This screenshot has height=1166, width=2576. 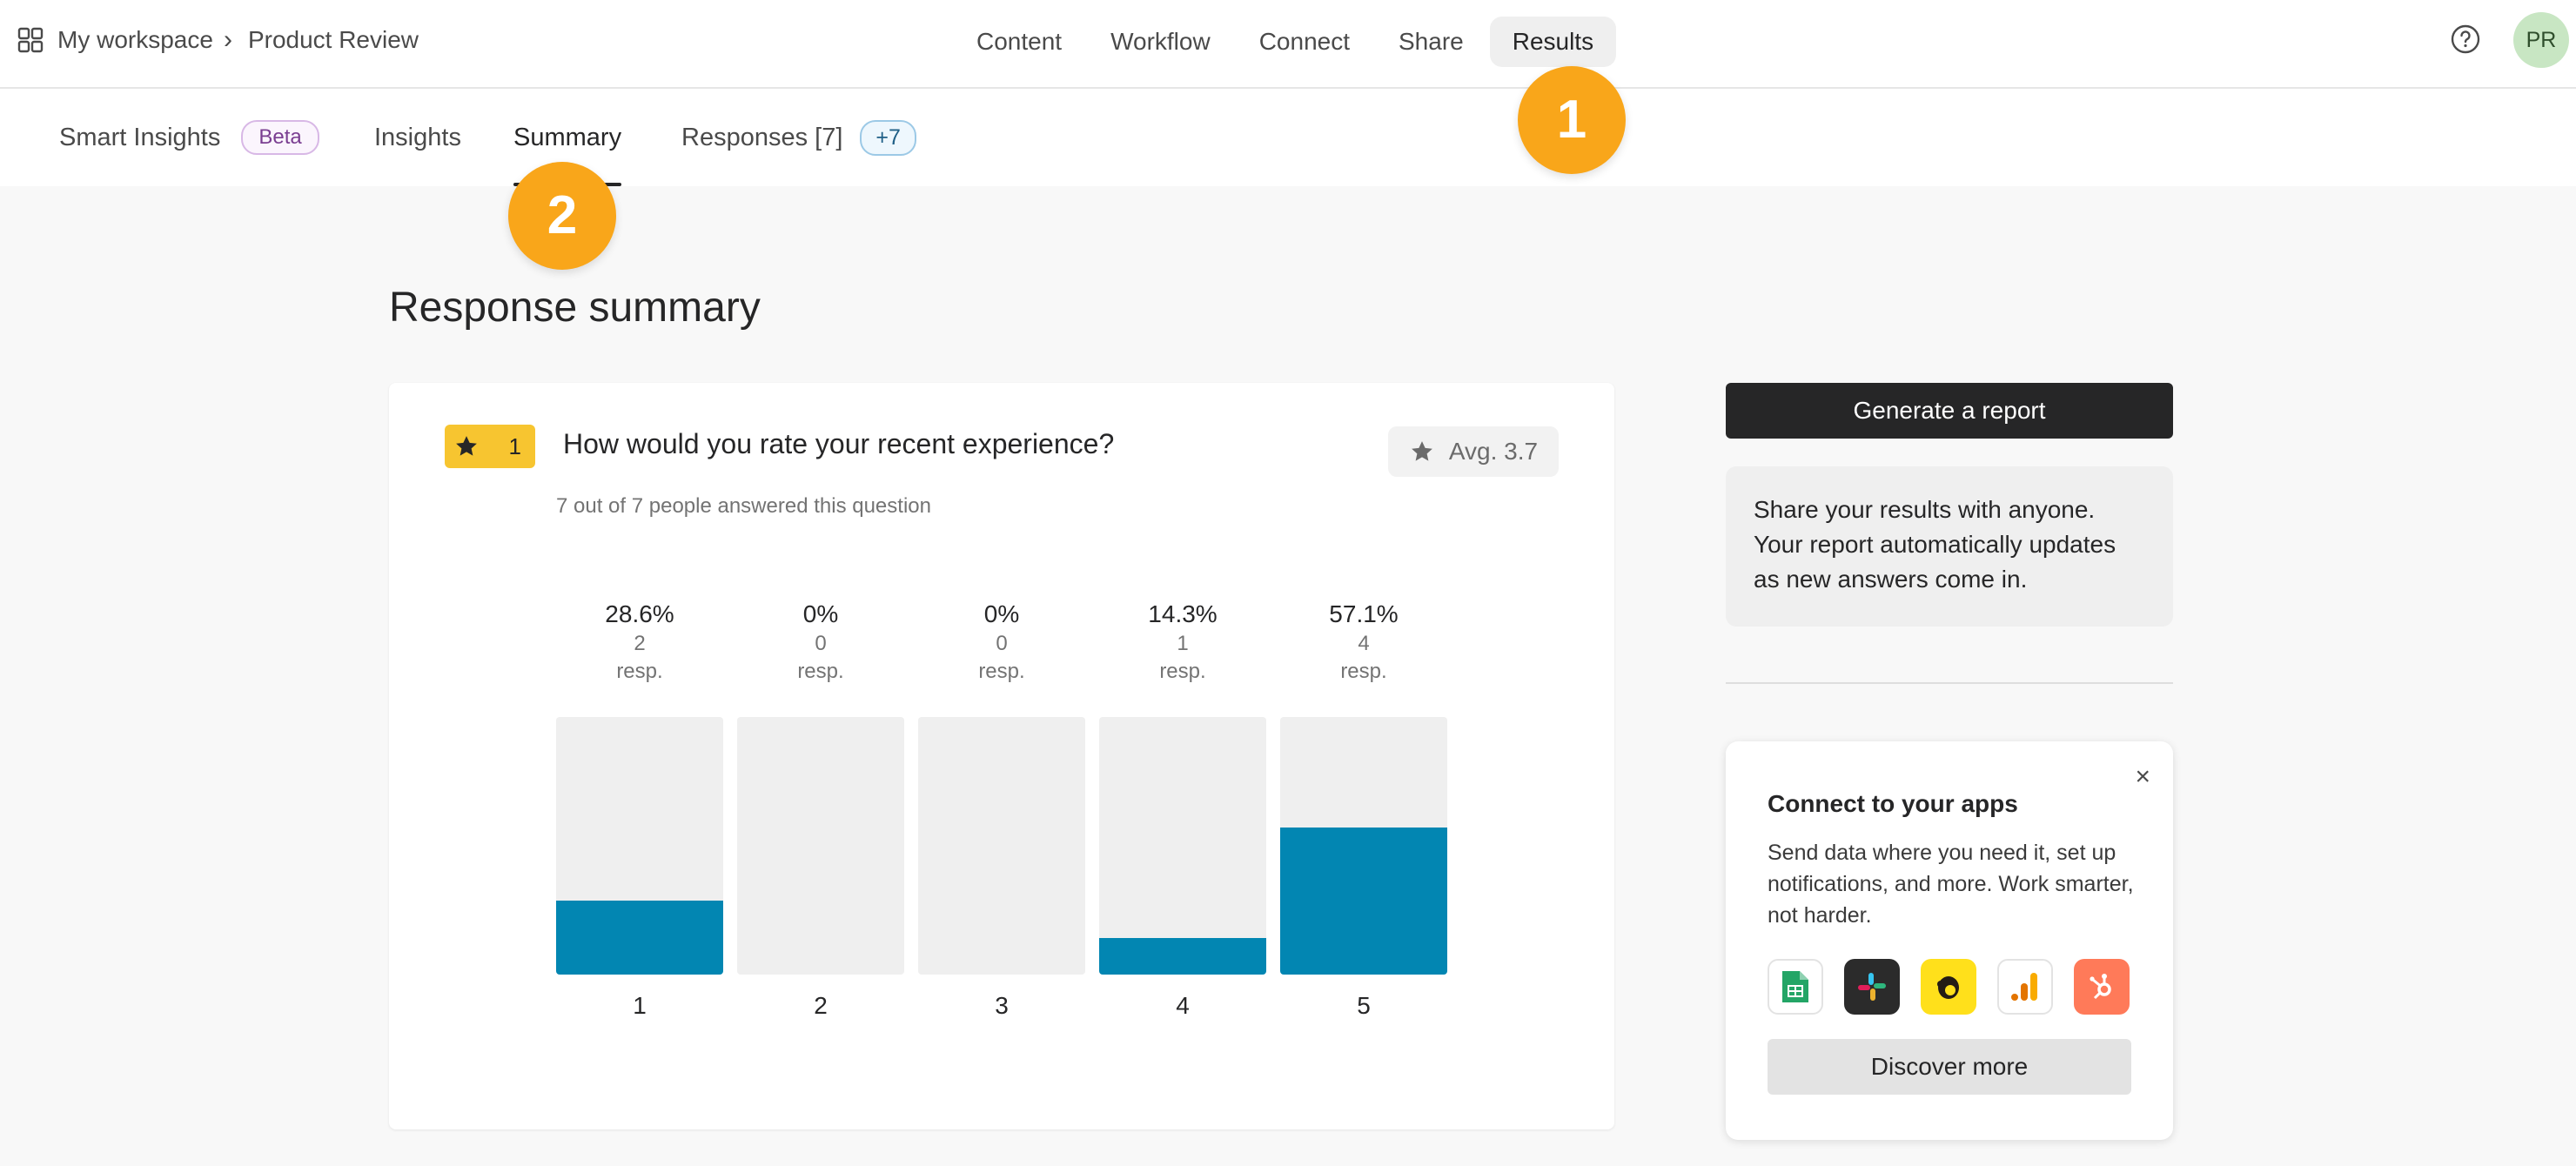 I want to click on user-avatar: PR, so click(x=2541, y=40).